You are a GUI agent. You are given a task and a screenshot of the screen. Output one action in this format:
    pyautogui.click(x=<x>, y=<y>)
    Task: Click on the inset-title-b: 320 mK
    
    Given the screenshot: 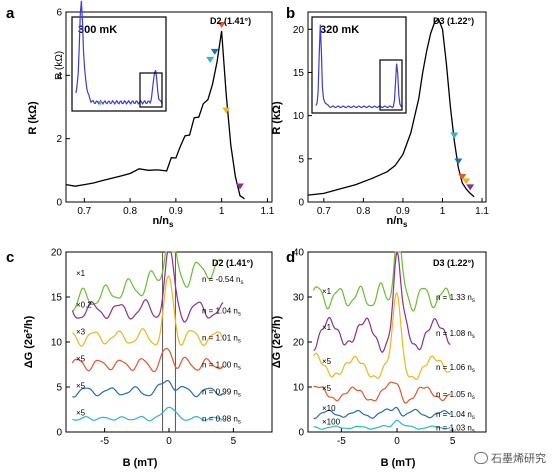 What is the action you would take?
    pyautogui.click(x=339, y=30)
    